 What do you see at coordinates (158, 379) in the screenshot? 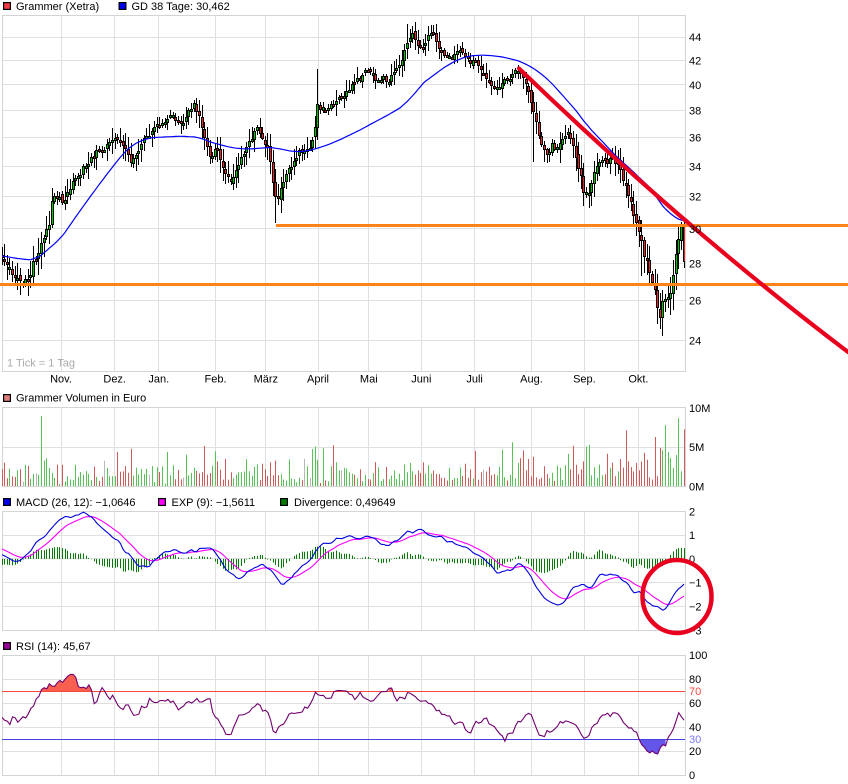
I see `svg-text: Jan.` at bounding box center [158, 379].